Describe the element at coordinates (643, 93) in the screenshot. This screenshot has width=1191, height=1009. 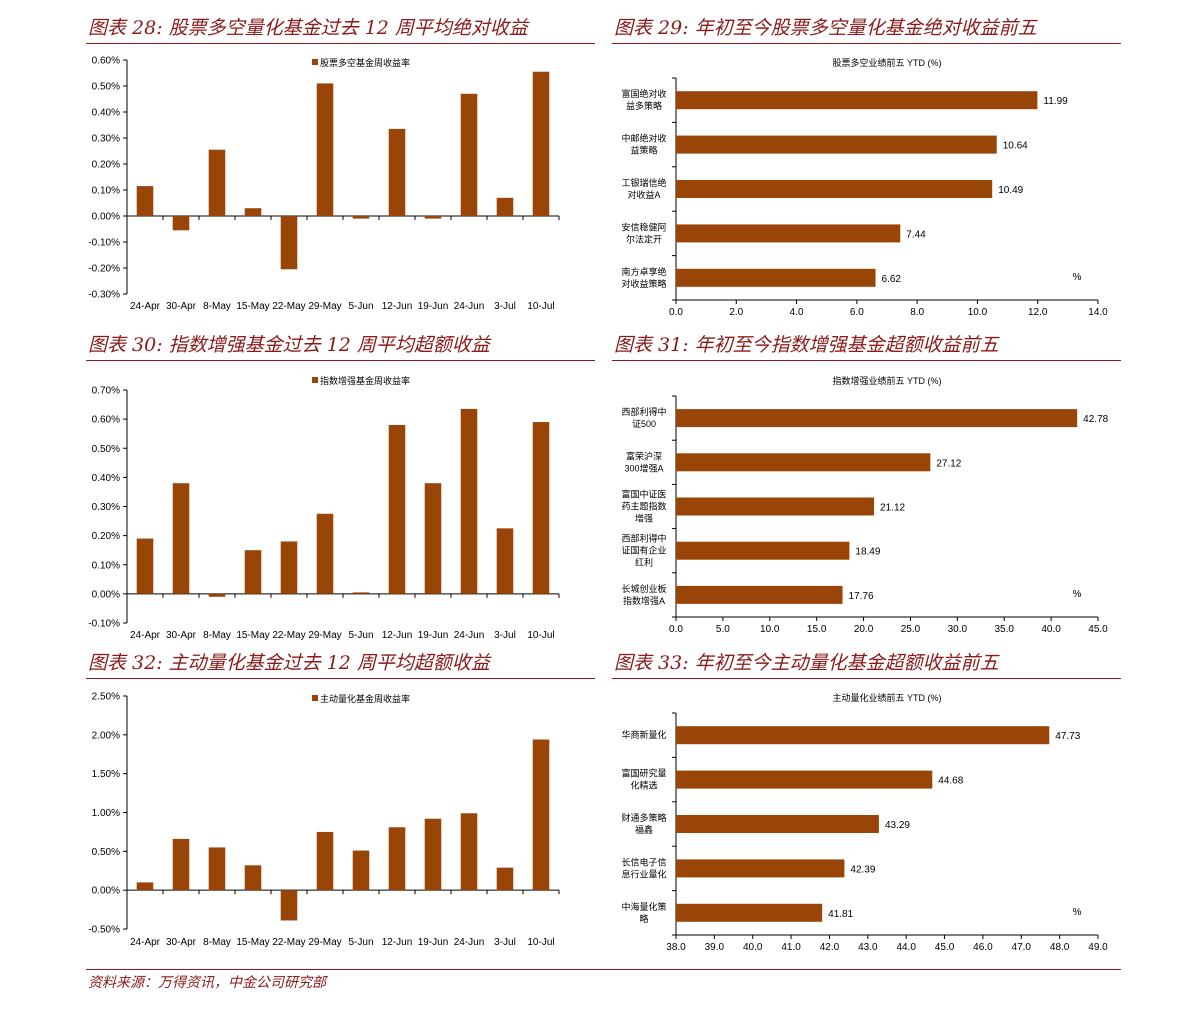
I see `category-label: 富国绝对收` at that location.